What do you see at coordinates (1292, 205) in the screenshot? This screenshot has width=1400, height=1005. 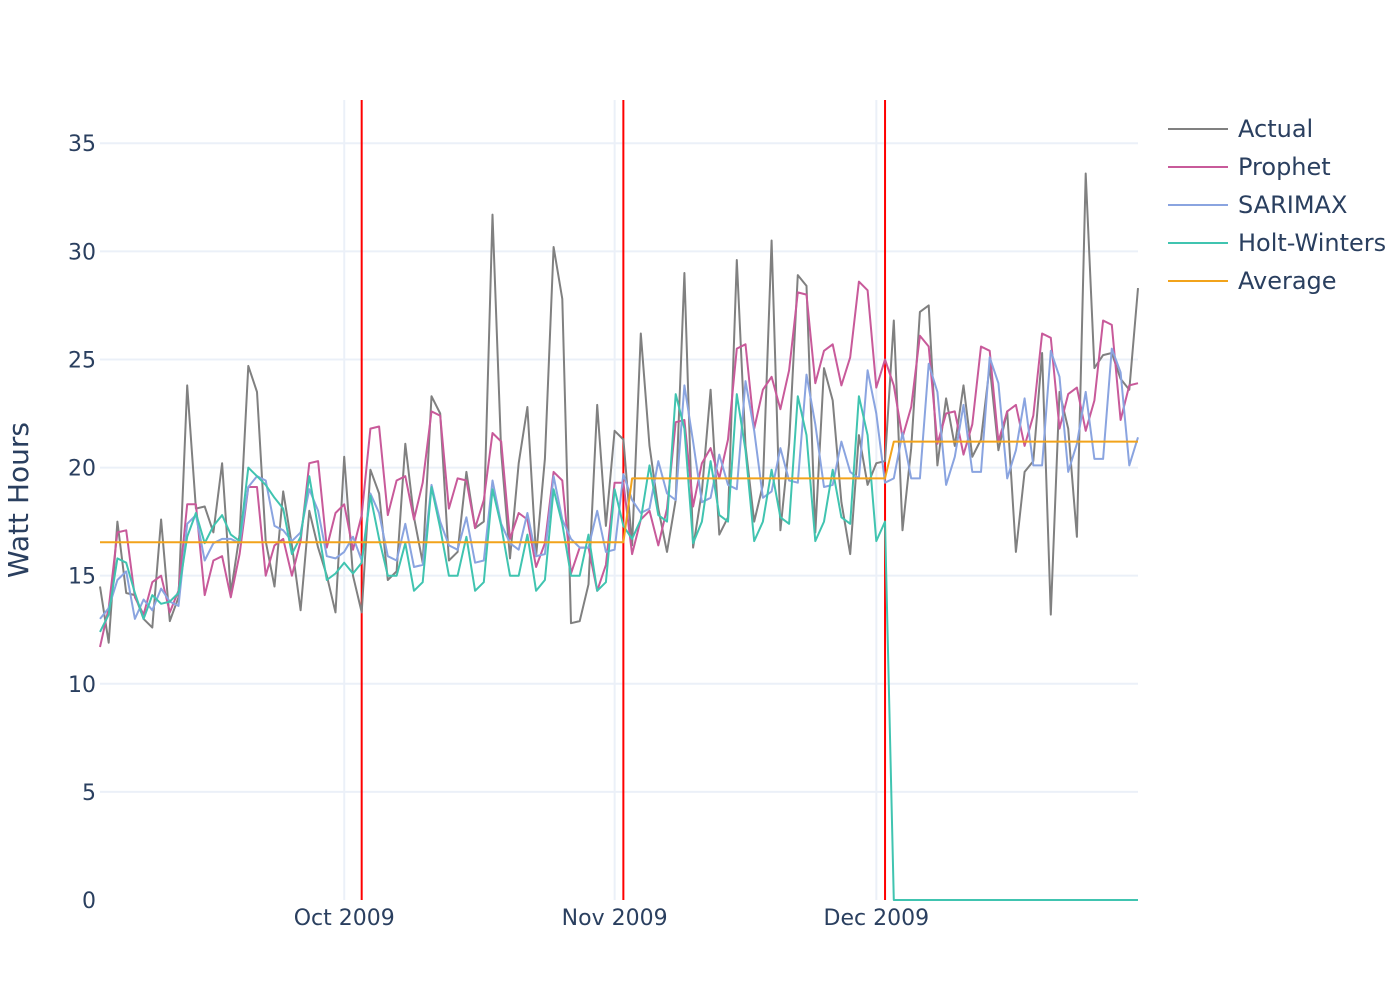 I see `legend-label: SARIMAX` at bounding box center [1292, 205].